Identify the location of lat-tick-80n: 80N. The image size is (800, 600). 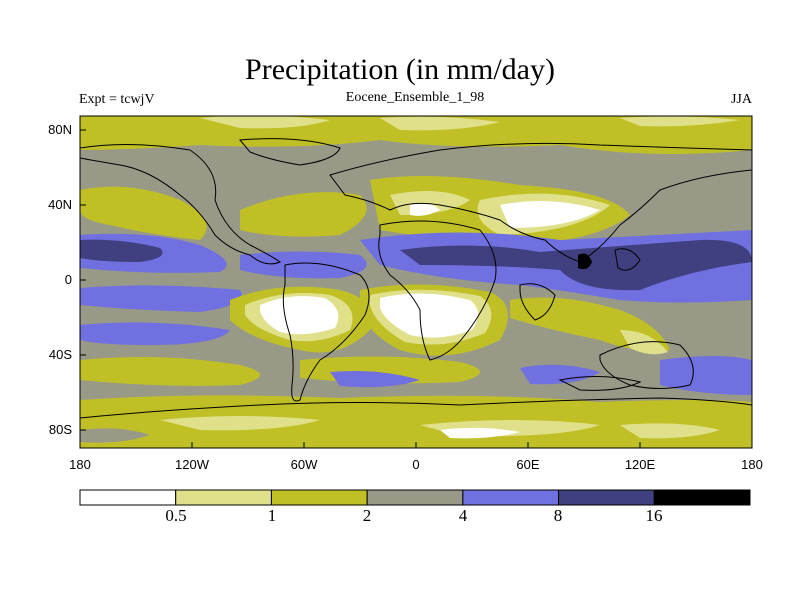
(60, 129).